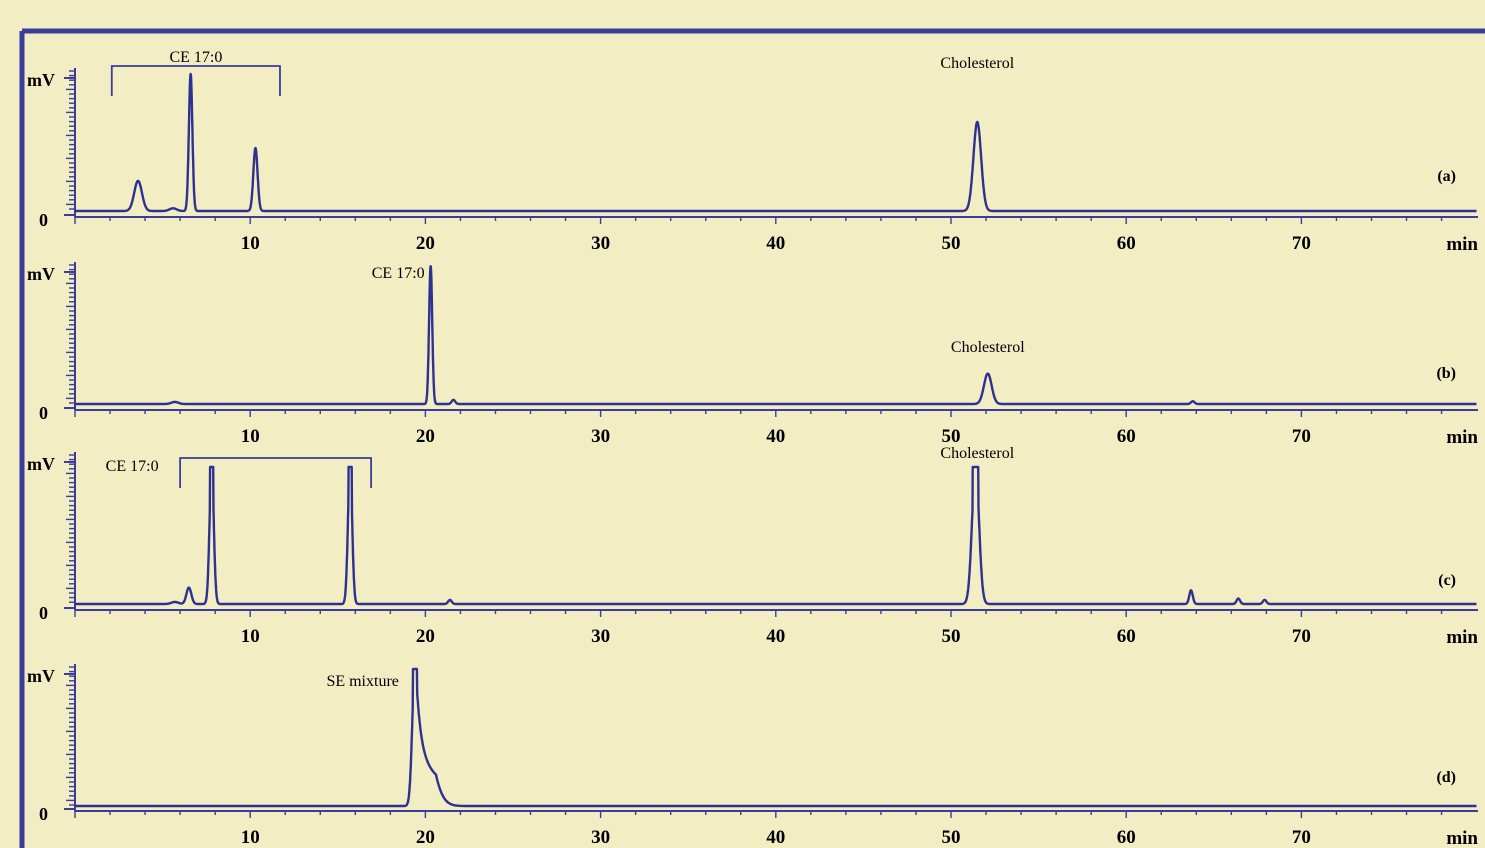 This screenshot has width=1485, height=848. Describe the element at coordinates (1446, 777) in the screenshot. I see `panel-label: (d)` at that location.